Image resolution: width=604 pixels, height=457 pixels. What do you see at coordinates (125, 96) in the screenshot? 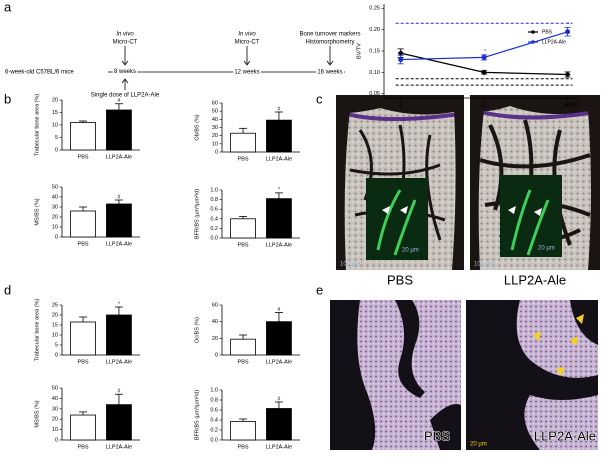
I see `timeline-dose: Single dose of LLP2A-Ale` at bounding box center [125, 96].